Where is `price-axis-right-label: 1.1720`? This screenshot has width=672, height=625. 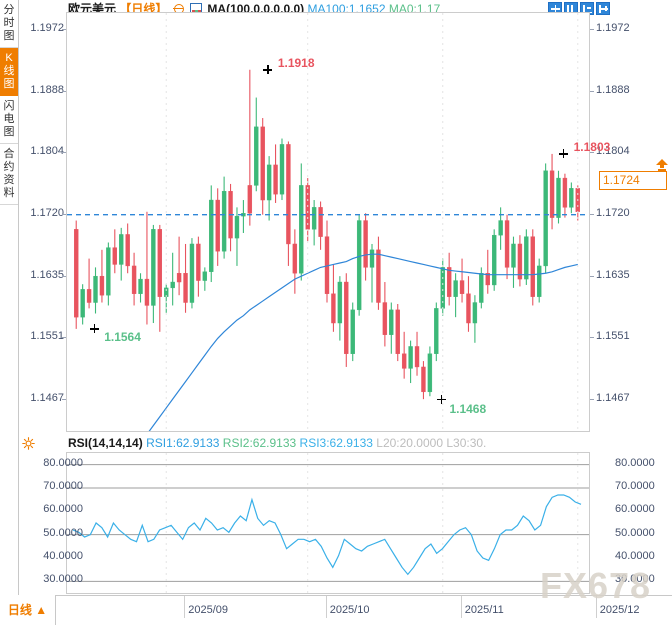 price-axis-right-label: 1.1720 is located at coordinates (613, 212).